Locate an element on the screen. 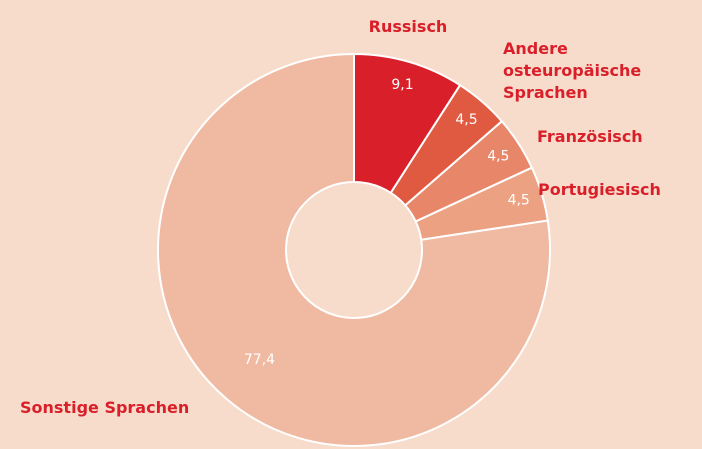 The image size is (702, 449). category-label: Andere osteuropäische Sprachen is located at coordinates (572, 70).